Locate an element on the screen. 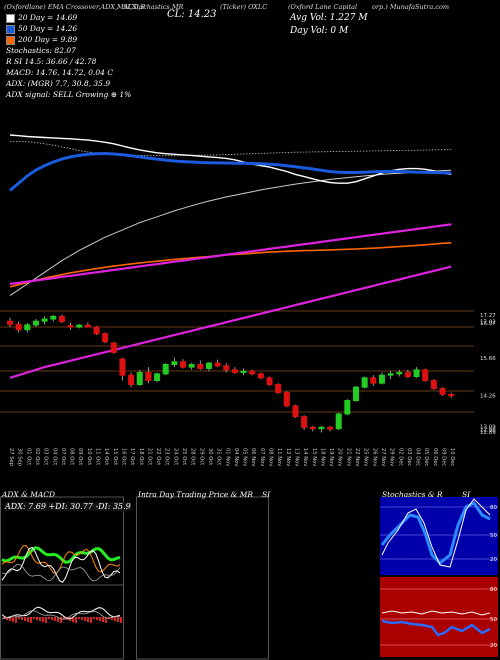  date-tick-label: 04 Dec is located at coordinates (418, 457).